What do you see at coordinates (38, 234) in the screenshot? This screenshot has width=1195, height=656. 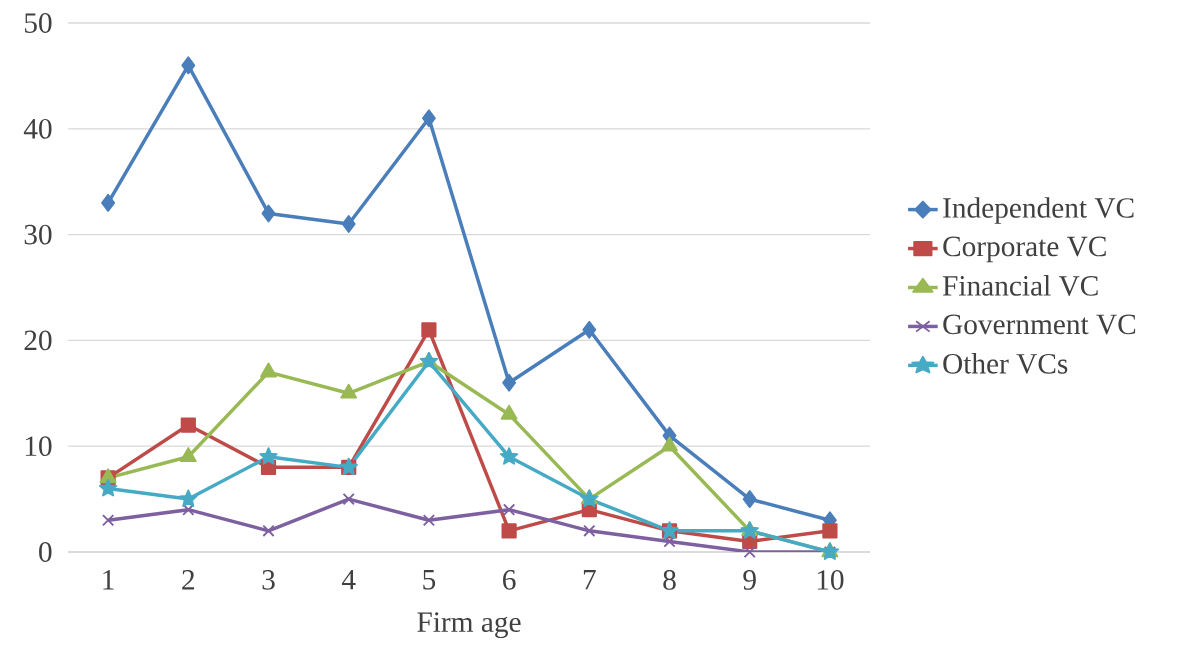 I see `y-tick-label: 30` at bounding box center [38, 234].